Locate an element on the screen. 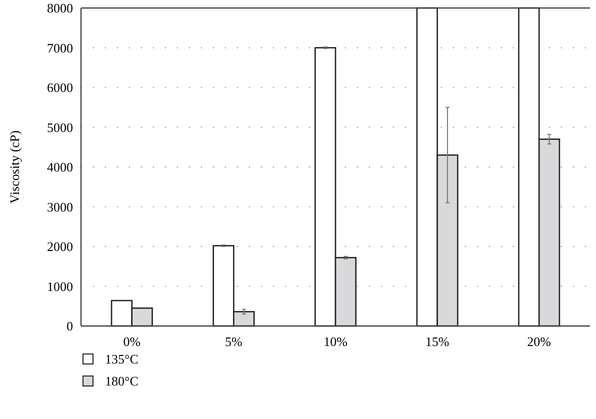 This screenshot has height=419, width=596. y-tick-label: 6000 is located at coordinates (60, 88).